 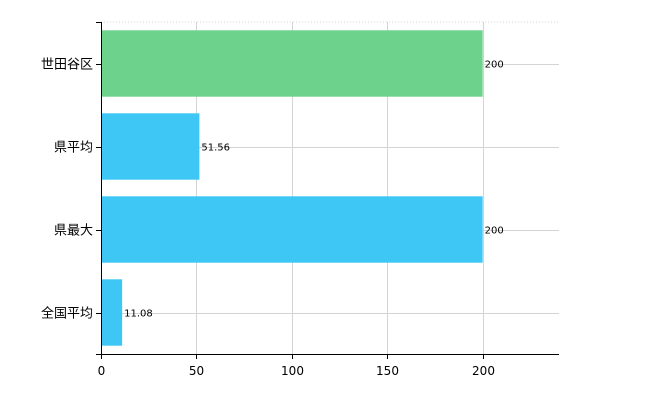 I want to click on x-tick-label: 150, so click(x=387, y=371).